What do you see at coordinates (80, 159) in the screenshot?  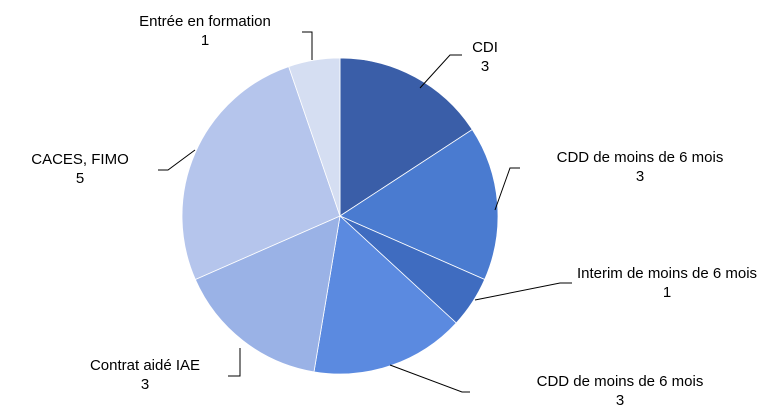 I see `category-label: CACES, FIMO` at bounding box center [80, 159].